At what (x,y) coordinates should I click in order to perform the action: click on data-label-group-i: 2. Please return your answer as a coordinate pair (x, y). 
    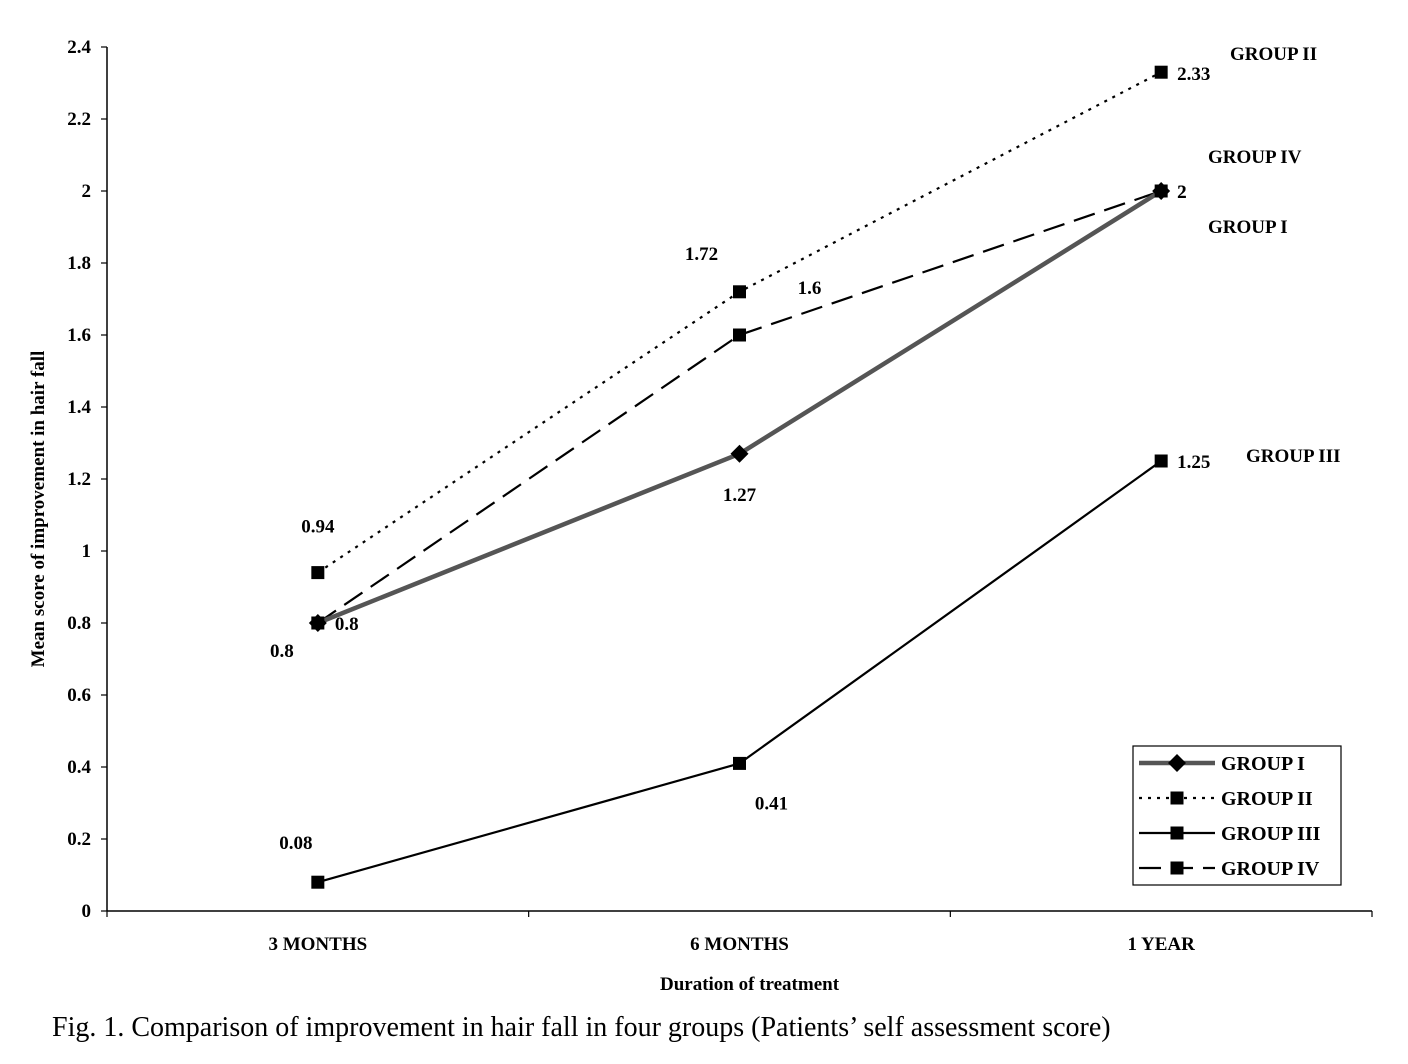
    Looking at the image, I should click on (1182, 192).